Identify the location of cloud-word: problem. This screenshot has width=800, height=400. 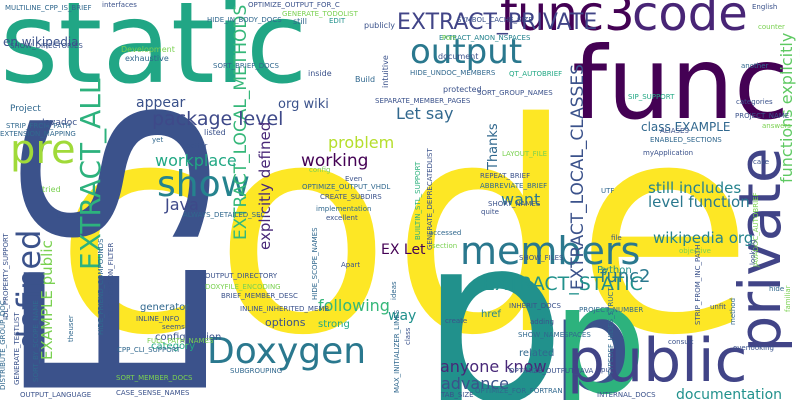
(361, 142).